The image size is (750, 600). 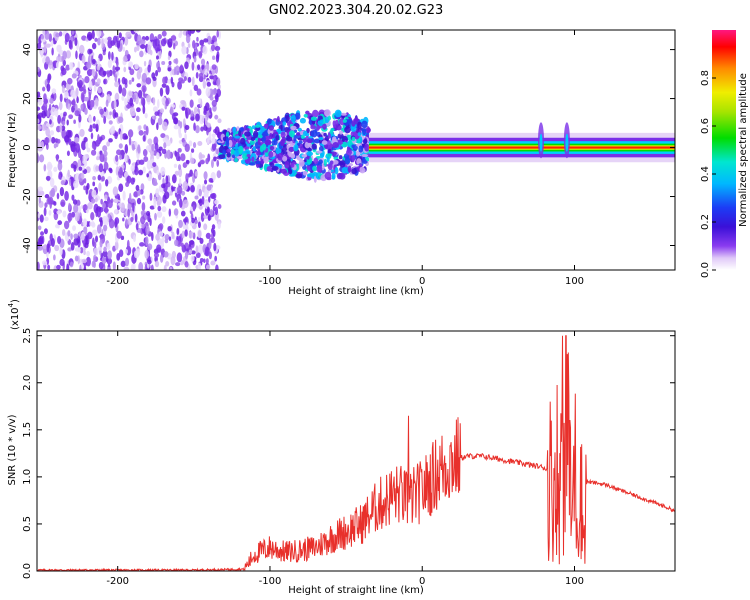 I want to click on snr-xlabel: Height of straight line (km), so click(x=356, y=590).